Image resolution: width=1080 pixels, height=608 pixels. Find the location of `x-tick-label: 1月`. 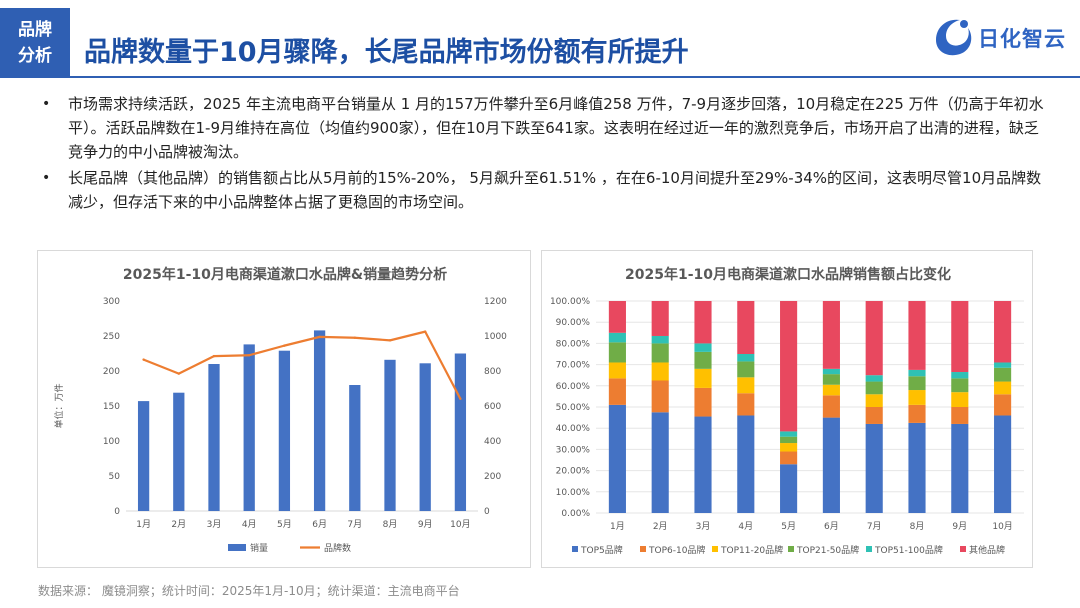

x-tick-label: 1月 is located at coordinates (617, 526).